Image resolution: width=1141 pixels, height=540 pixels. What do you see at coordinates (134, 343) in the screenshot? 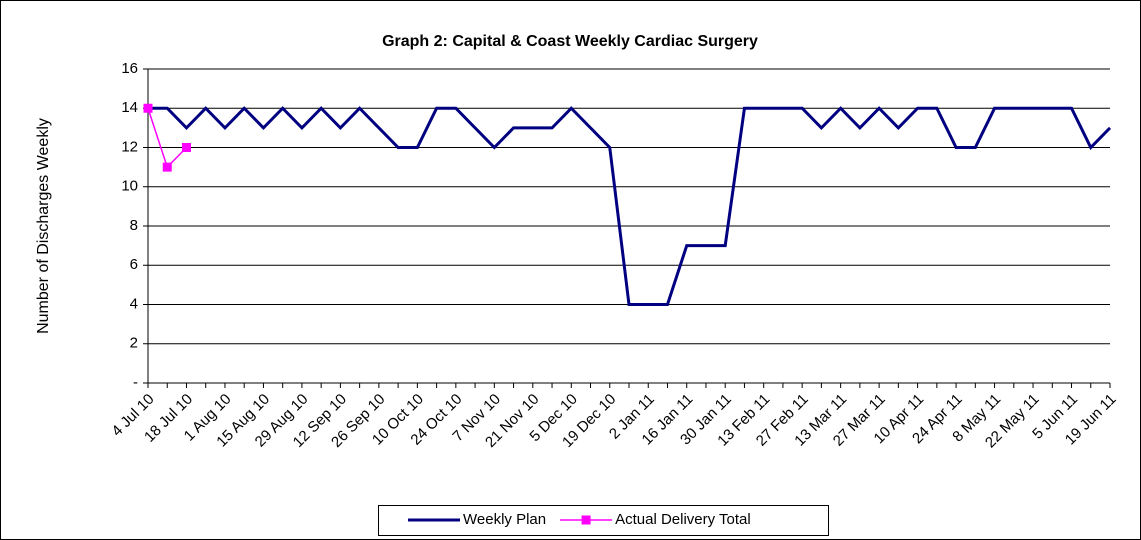
I see `y-tick-label: 2` at bounding box center [134, 343].